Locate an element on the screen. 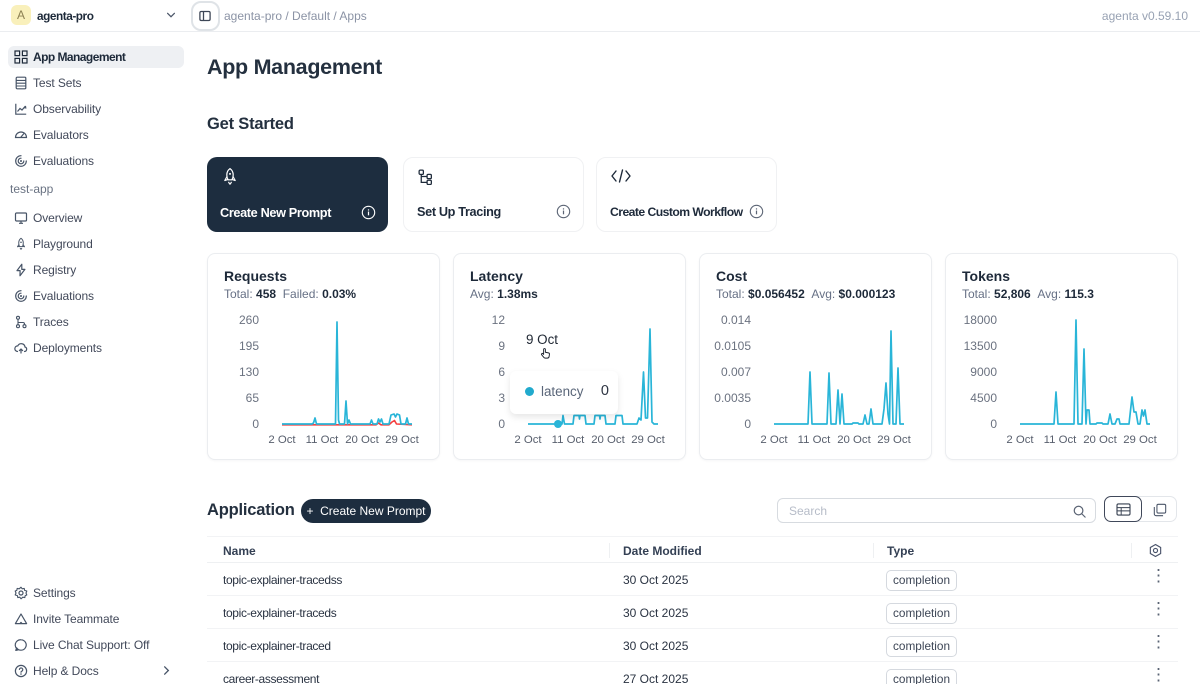 The image size is (1200, 684). svg-text: 18000 is located at coordinates (981, 320).